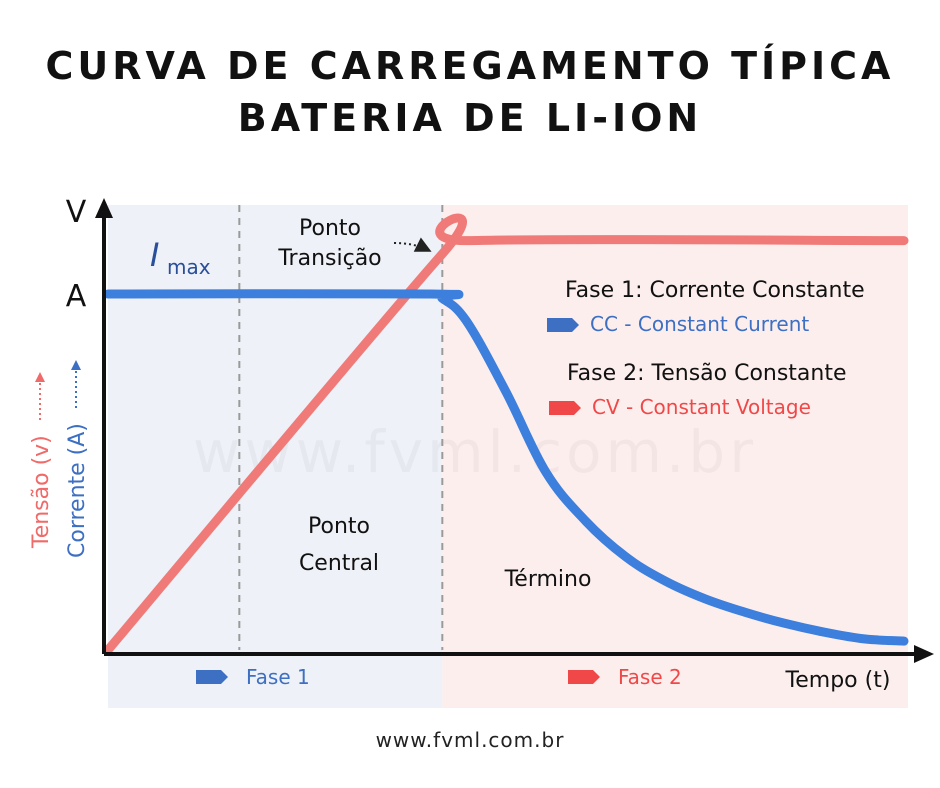 The width and height of the screenshot is (940, 788). I want to click on legend-cc-arrow-icon, so click(563, 325).